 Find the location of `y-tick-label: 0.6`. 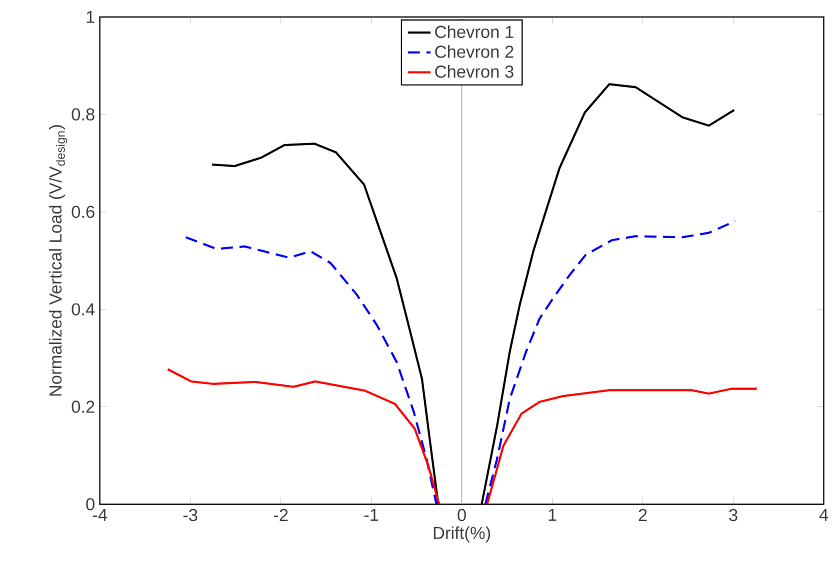

y-tick-label: 0.6 is located at coordinates (83, 212).